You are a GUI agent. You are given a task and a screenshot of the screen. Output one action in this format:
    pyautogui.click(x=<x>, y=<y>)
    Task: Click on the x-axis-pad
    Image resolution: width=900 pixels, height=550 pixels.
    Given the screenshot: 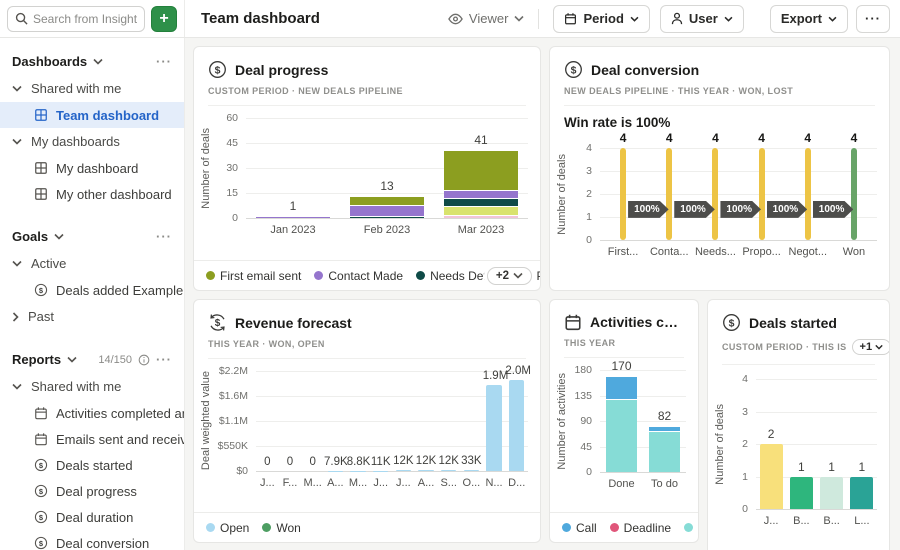 What is the action you would take?
    pyautogui.click(x=577, y=252)
    